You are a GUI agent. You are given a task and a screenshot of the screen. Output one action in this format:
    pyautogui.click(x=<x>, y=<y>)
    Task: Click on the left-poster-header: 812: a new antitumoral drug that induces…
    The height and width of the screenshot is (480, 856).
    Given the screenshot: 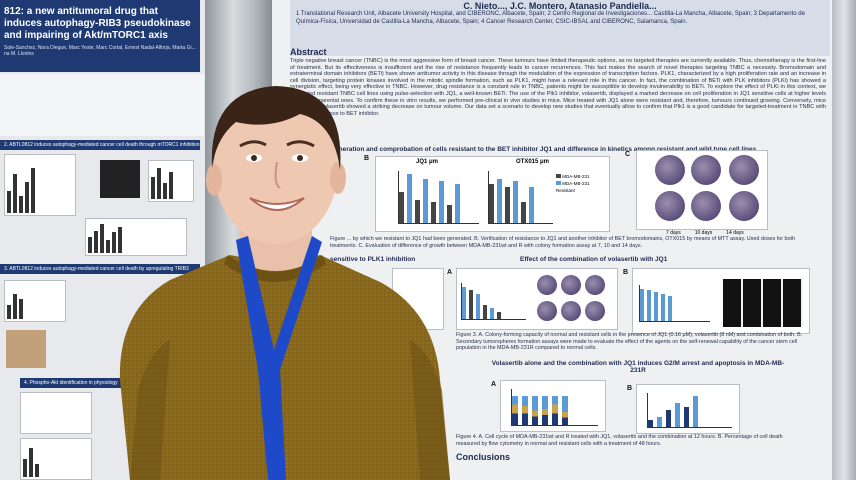 What is the action you would take?
    pyautogui.click(x=100, y=36)
    